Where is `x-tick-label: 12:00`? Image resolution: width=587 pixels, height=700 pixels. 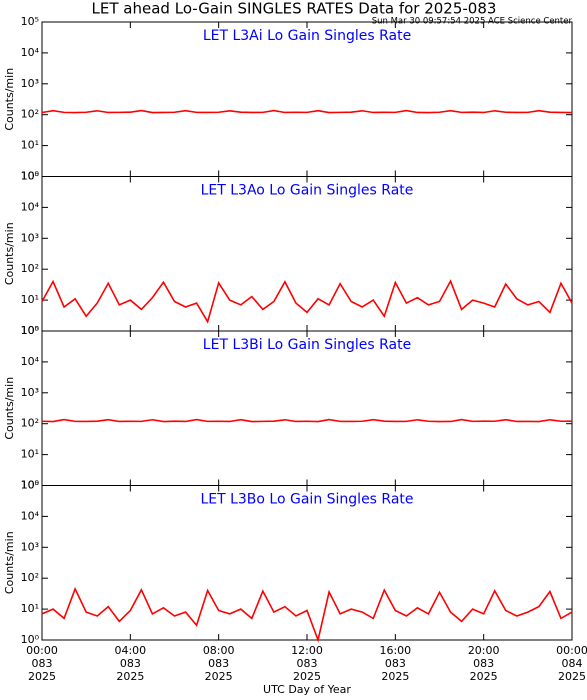
x-tick-label: 12:00 is located at coordinates (307, 650).